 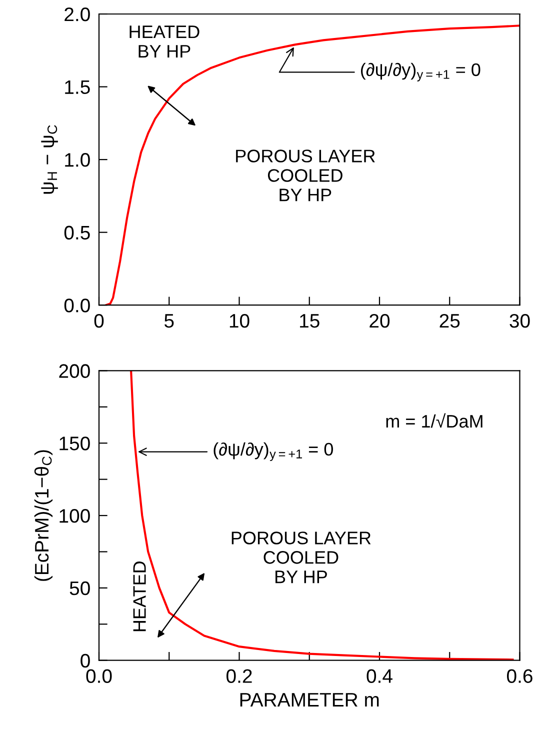 What do you see at coordinates (85, 661) in the screenshot?
I see `y-tick-label: 0` at bounding box center [85, 661].